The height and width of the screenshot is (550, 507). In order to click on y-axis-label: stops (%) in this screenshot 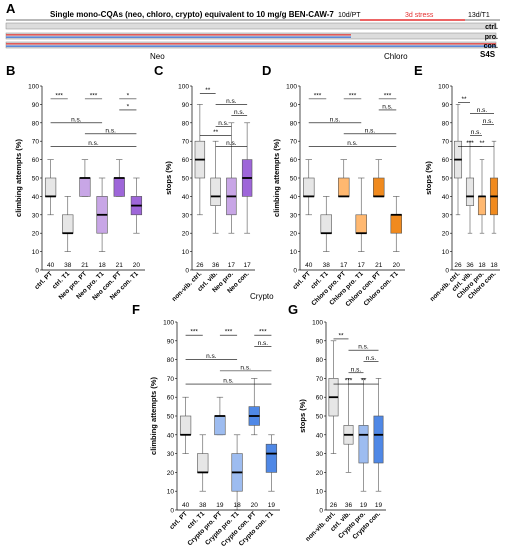, I will do `click(428, 178)`.